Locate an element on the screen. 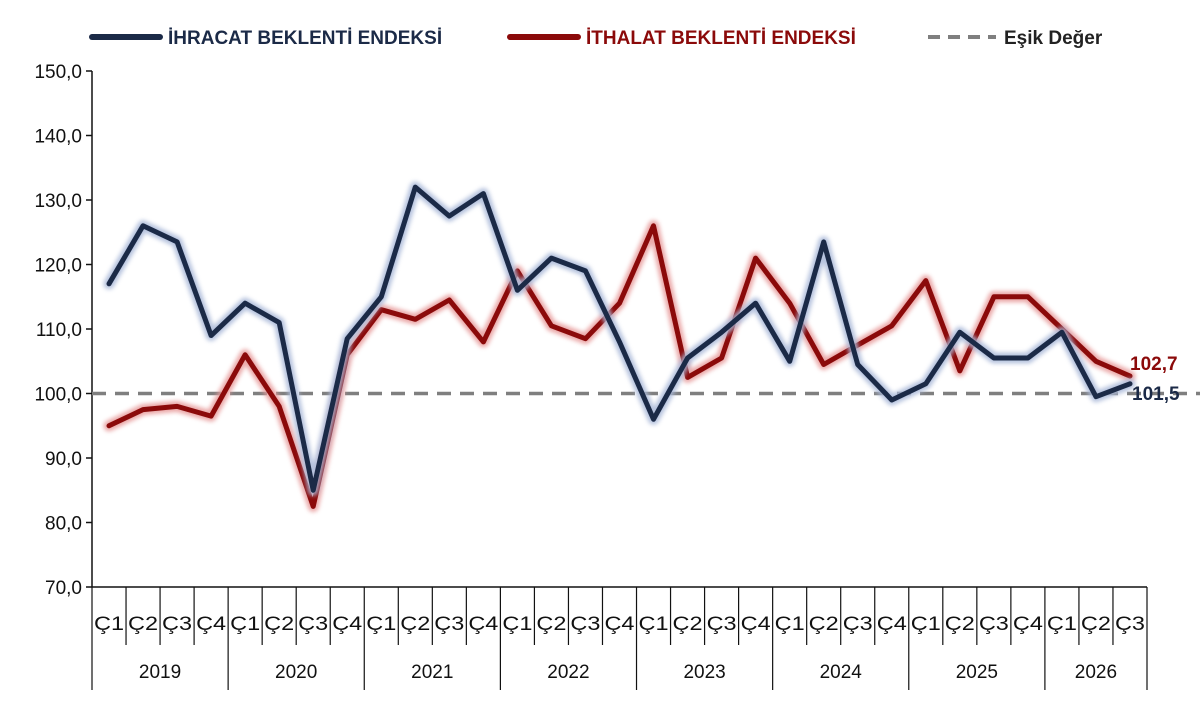 Image resolution: width=1200 pixels, height=706 pixels. x-year-label: 2026 is located at coordinates (1096, 672).